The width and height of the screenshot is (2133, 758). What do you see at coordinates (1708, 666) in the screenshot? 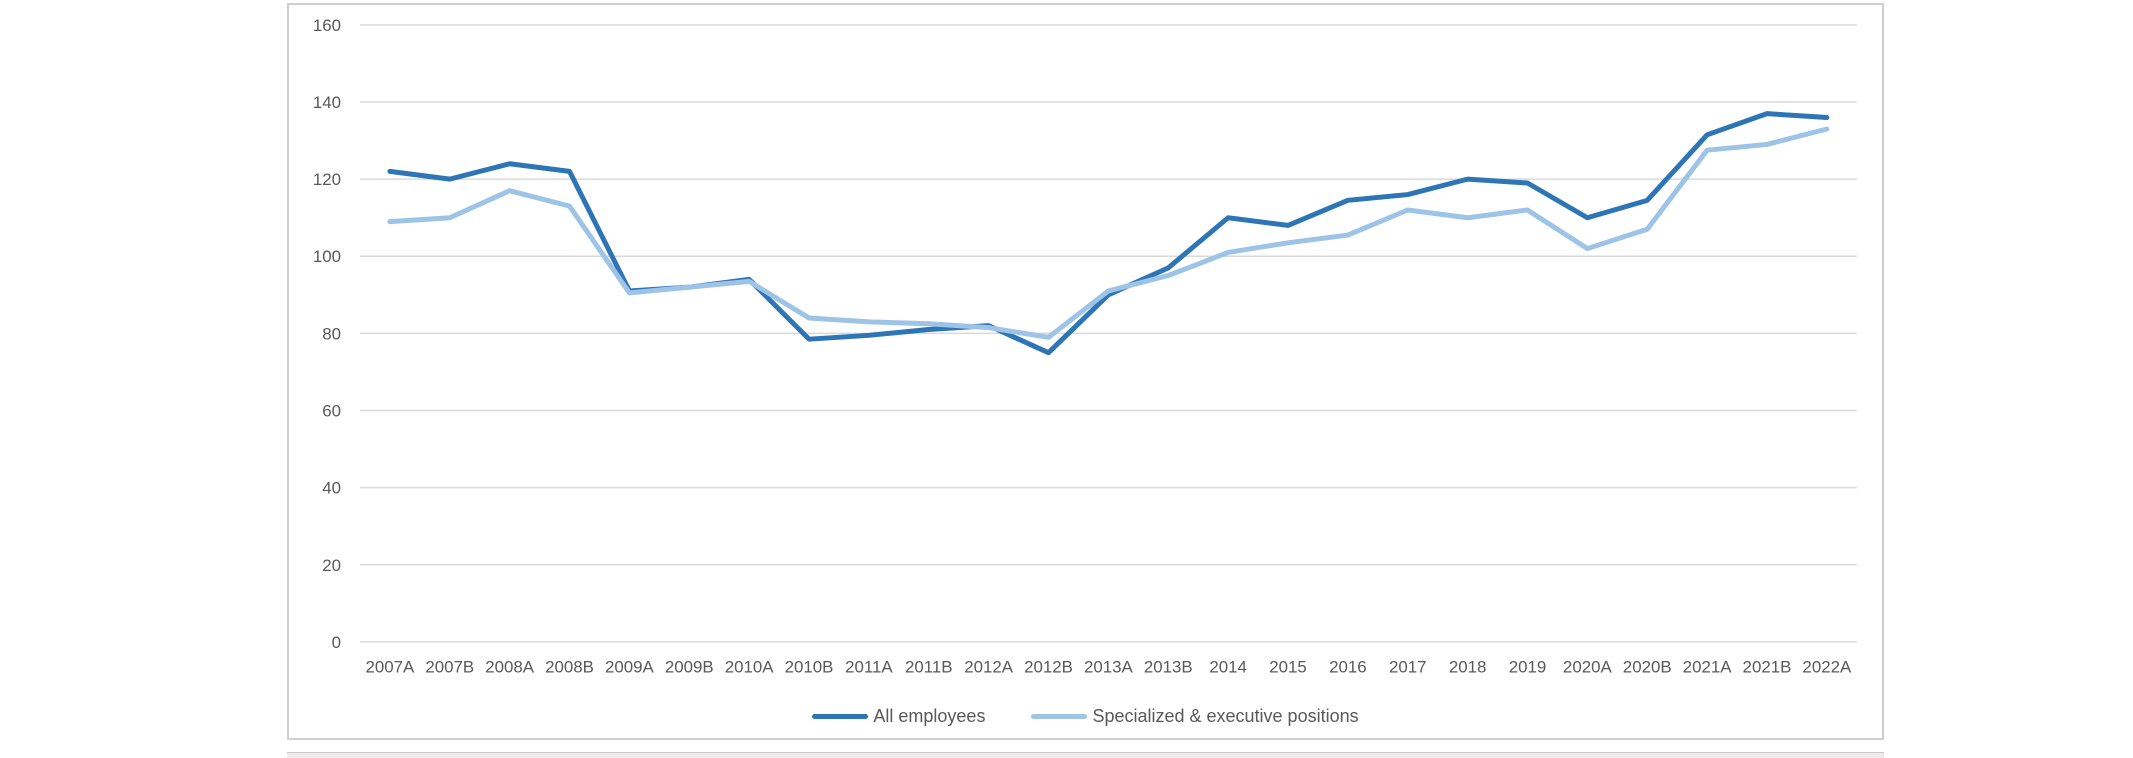
I see `x-axis-label: 2021A` at bounding box center [1708, 666].